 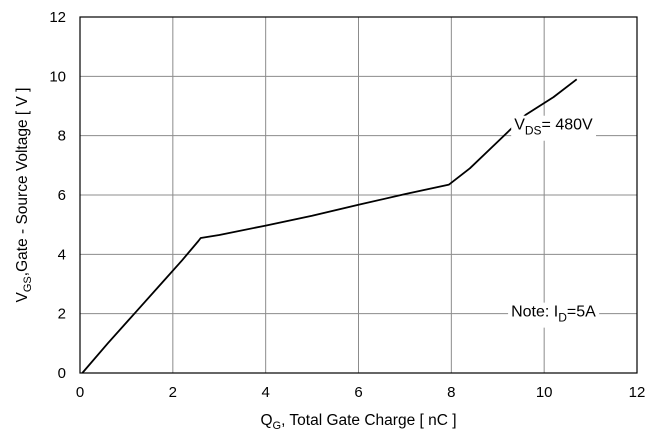 I want to click on x-tick-label: 0, so click(x=80, y=392).